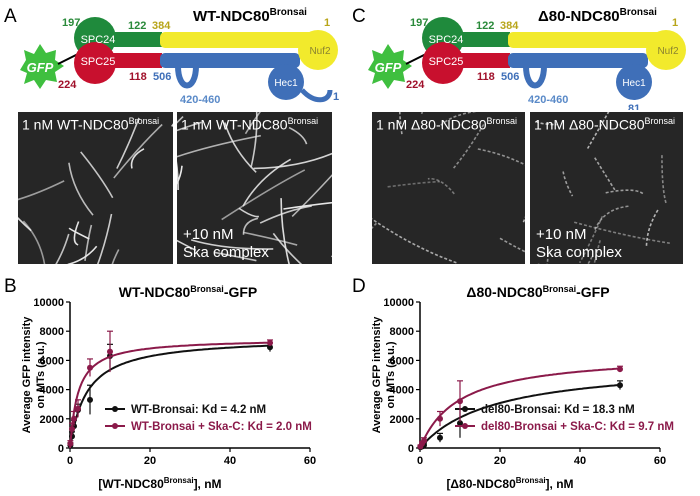  I want to click on num-tail: 1, so click(336, 97).